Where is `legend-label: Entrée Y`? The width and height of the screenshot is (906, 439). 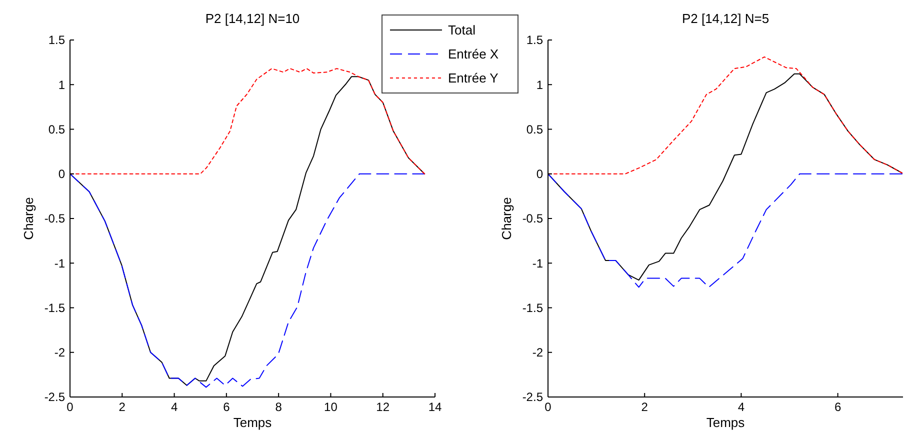
legend-label: Entrée Y is located at coordinates (473, 78).